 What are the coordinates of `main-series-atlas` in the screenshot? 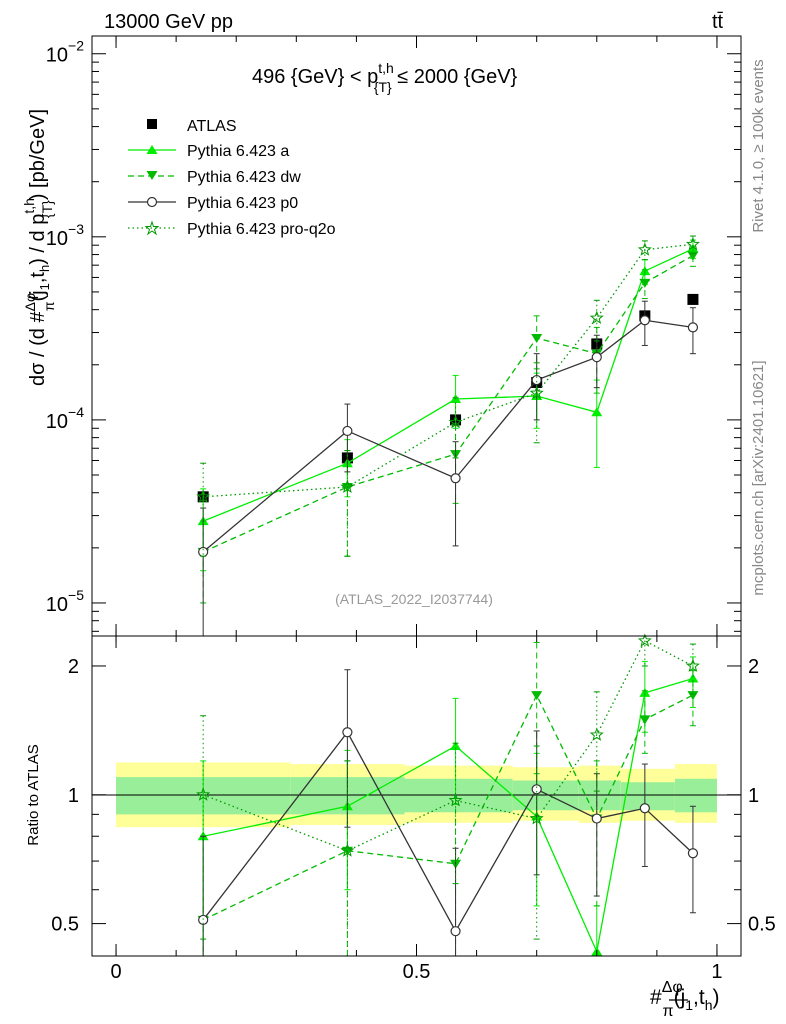 It's located at (448, 398).